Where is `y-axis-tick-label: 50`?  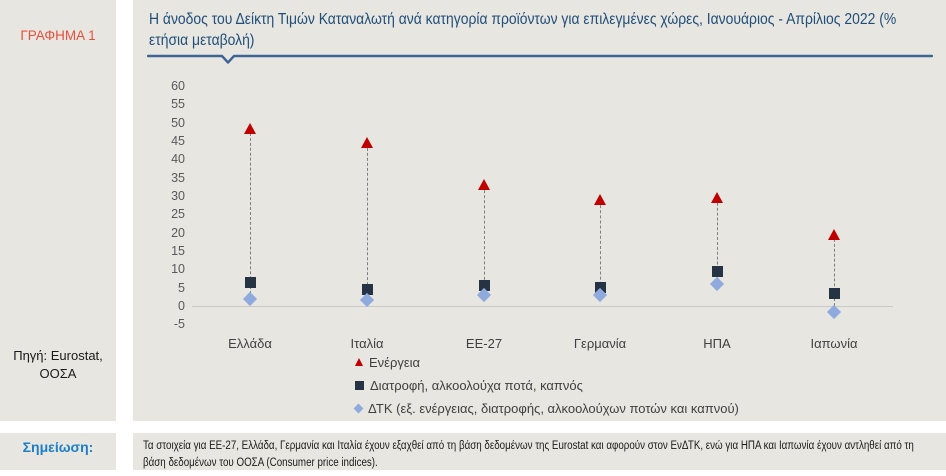 y-axis-tick-label: 50 is located at coordinates (178, 122).